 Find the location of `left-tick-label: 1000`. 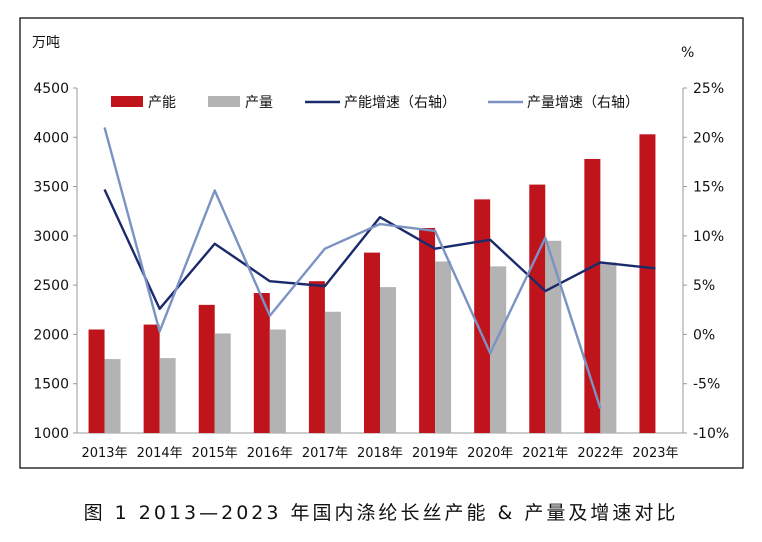

left-tick-label: 1000 is located at coordinates (51, 434).